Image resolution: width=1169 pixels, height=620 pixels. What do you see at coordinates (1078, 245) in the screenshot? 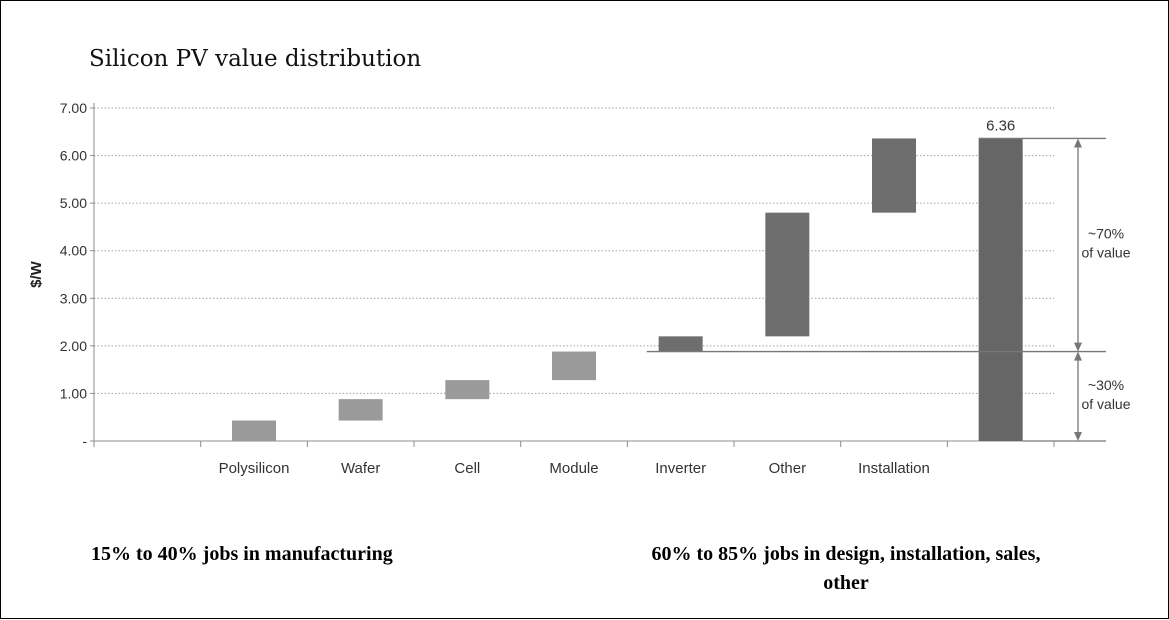
I see `upper-share-arrow` at bounding box center [1078, 245].